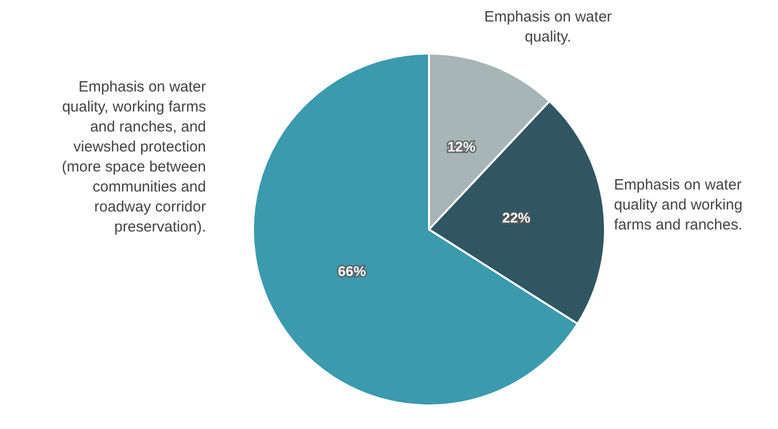  Describe the element at coordinates (134, 157) in the screenshot. I see `slice-label: Emphasis on water quality, working farms and ranches, and viewshed protection (more space between communities and roadway corridor preservation).` at that location.